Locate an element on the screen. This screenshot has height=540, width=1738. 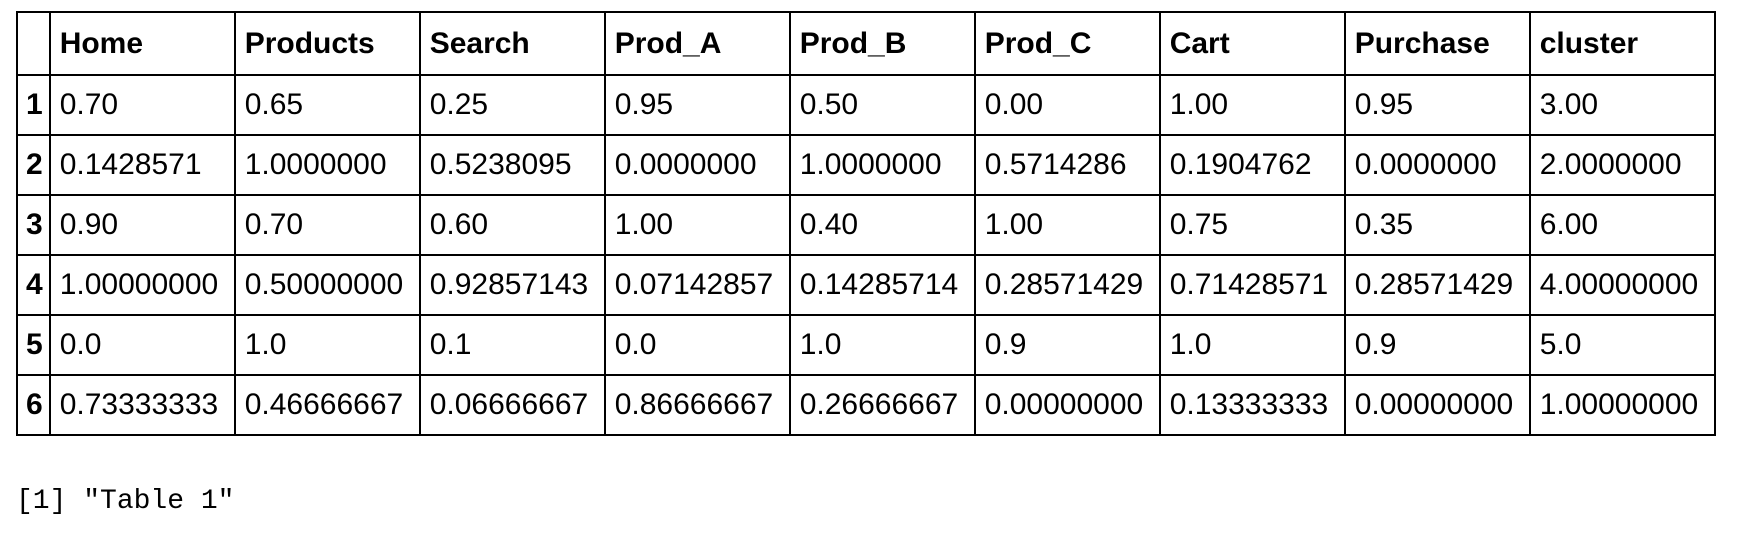
table-cell: 0.1904762 is located at coordinates (1252, 165).